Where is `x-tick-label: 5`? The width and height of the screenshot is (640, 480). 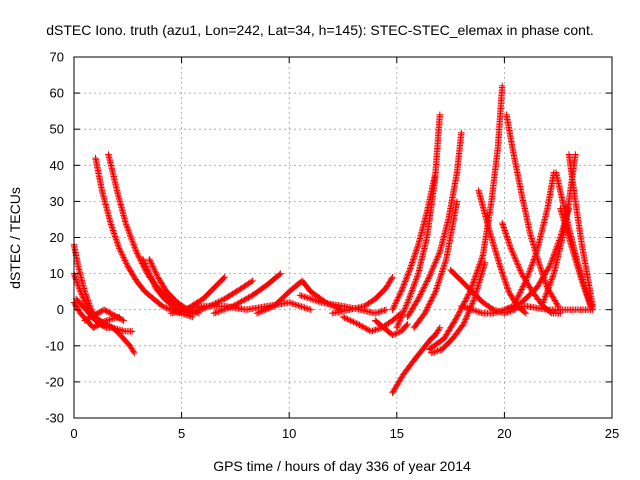 x-tick-label: 5 is located at coordinates (181, 433).